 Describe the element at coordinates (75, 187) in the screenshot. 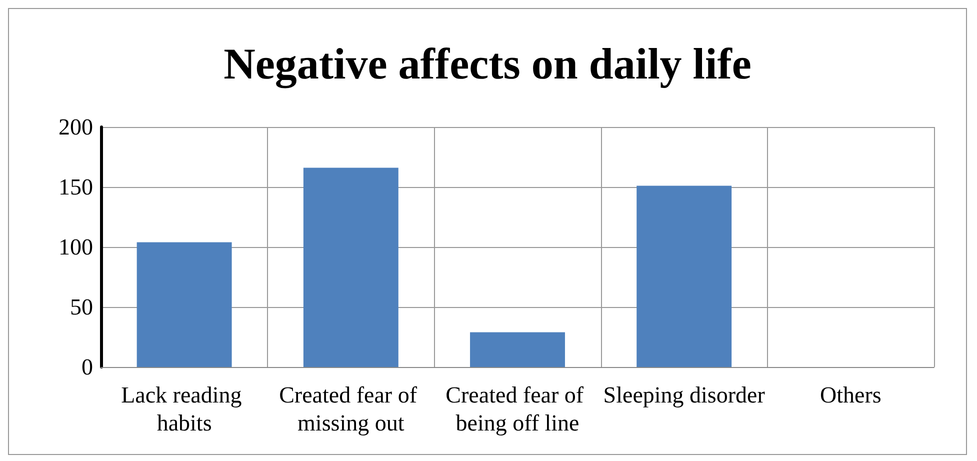

I see `y-tick-label: 150` at that location.